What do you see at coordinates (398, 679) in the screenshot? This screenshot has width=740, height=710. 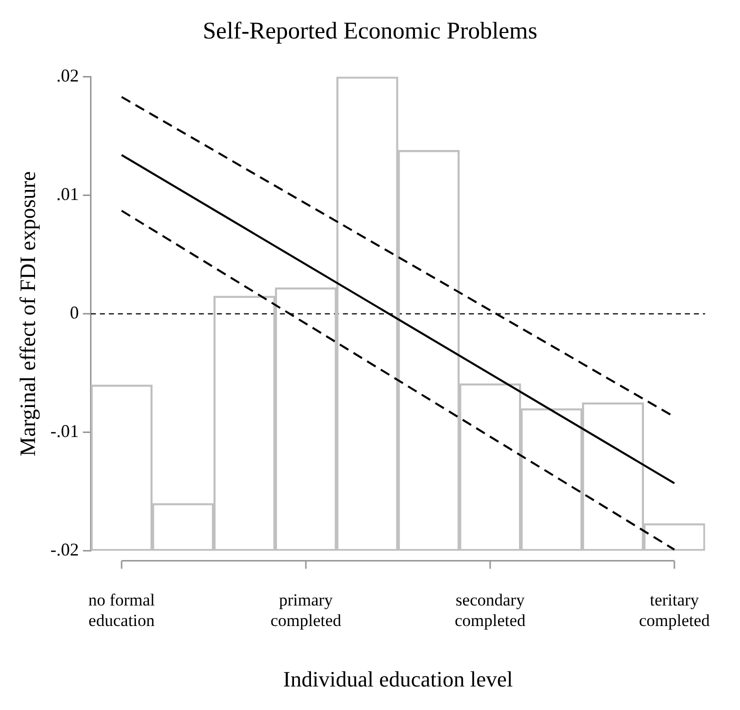 I see `x-axis-title: Individual education level` at bounding box center [398, 679].